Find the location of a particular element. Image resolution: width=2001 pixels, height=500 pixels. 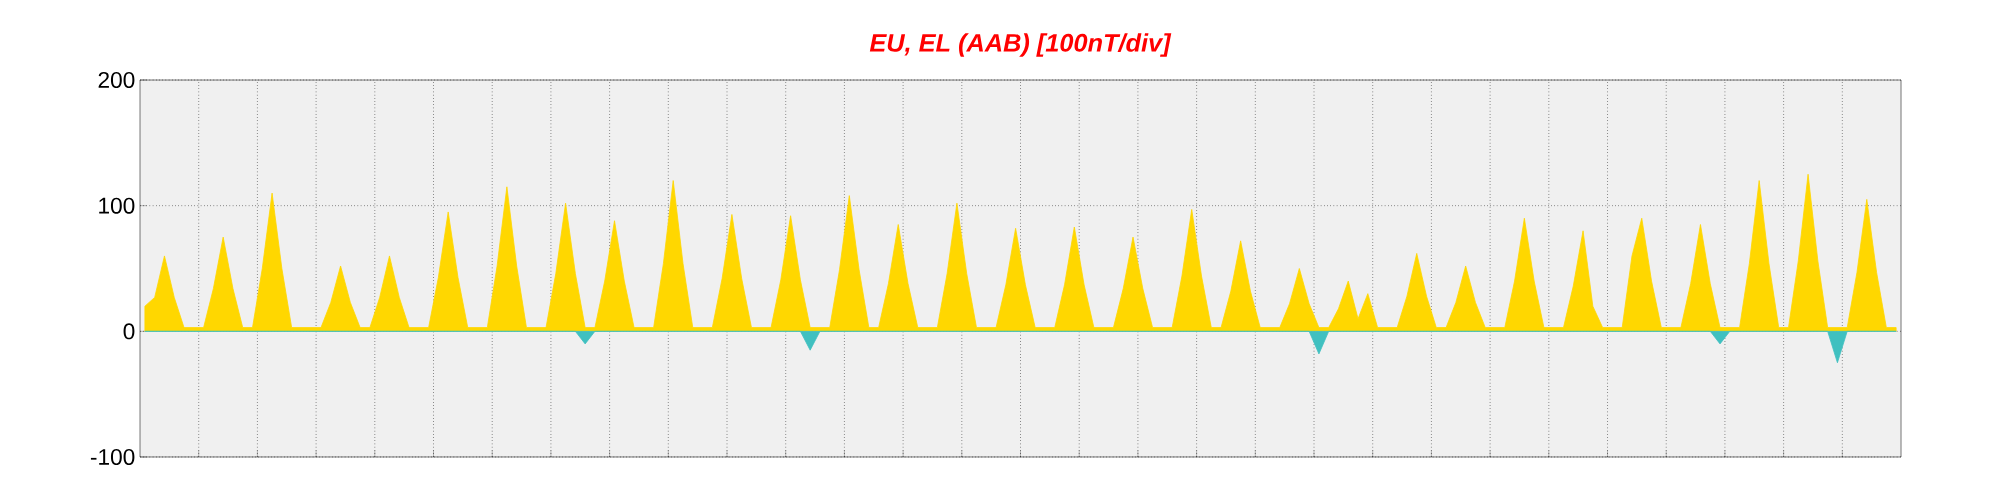

chart-title: EU, EL (AAB) [100nT/div] is located at coordinates (1020, 45).